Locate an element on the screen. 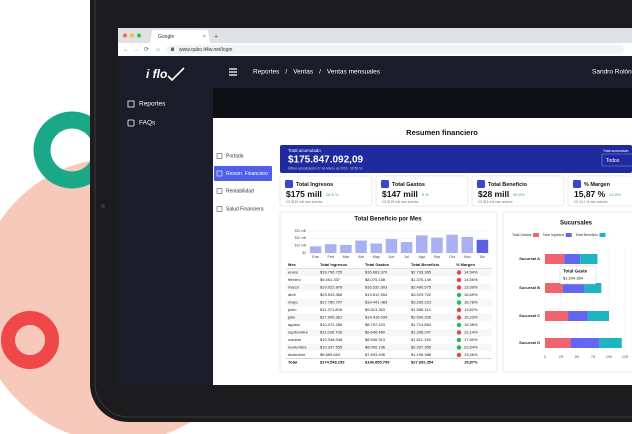 Image resolution: width=632 pixels, height=434 pixels. tab: Resum. Financiero is located at coordinates (247, 174).